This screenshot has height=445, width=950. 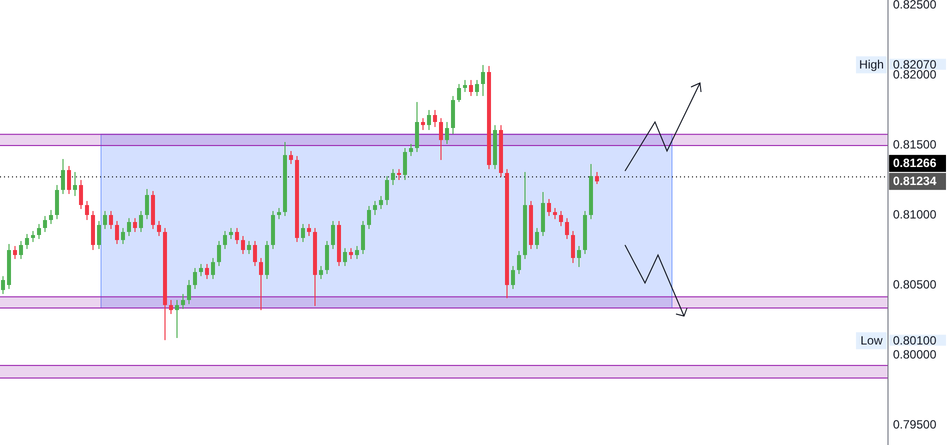 What do you see at coordinates (915, 340) in the screenshot?
I see `text: 0.80100` at bounding box center [915, 340].